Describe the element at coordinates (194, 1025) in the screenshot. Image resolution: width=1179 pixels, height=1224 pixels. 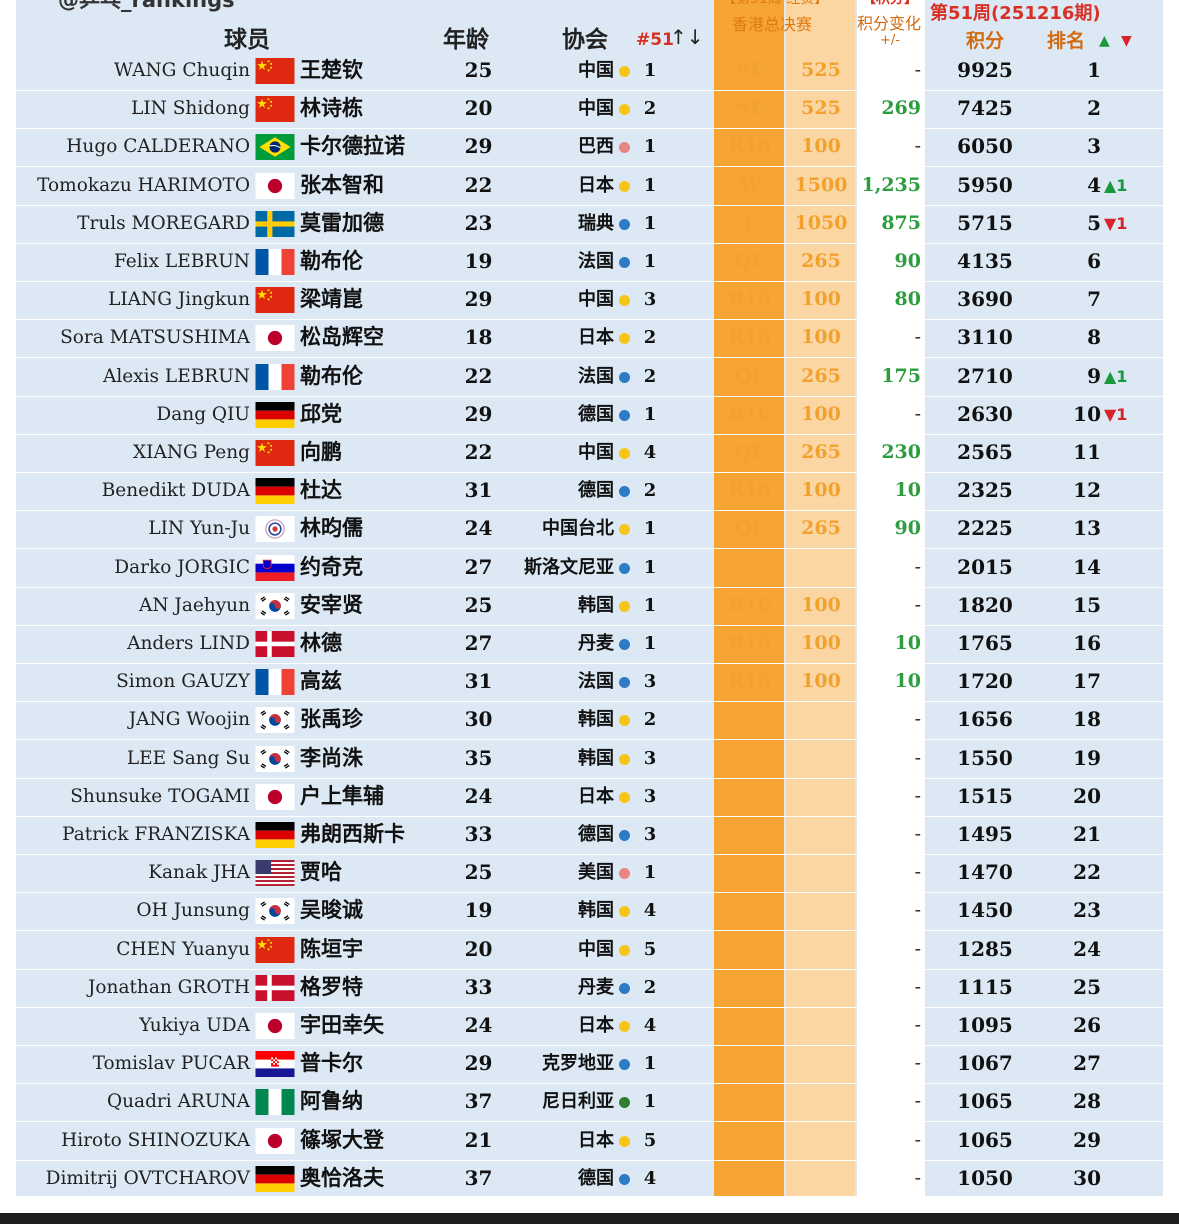
I see `player-name-en: Yukiya UDA` at that location.